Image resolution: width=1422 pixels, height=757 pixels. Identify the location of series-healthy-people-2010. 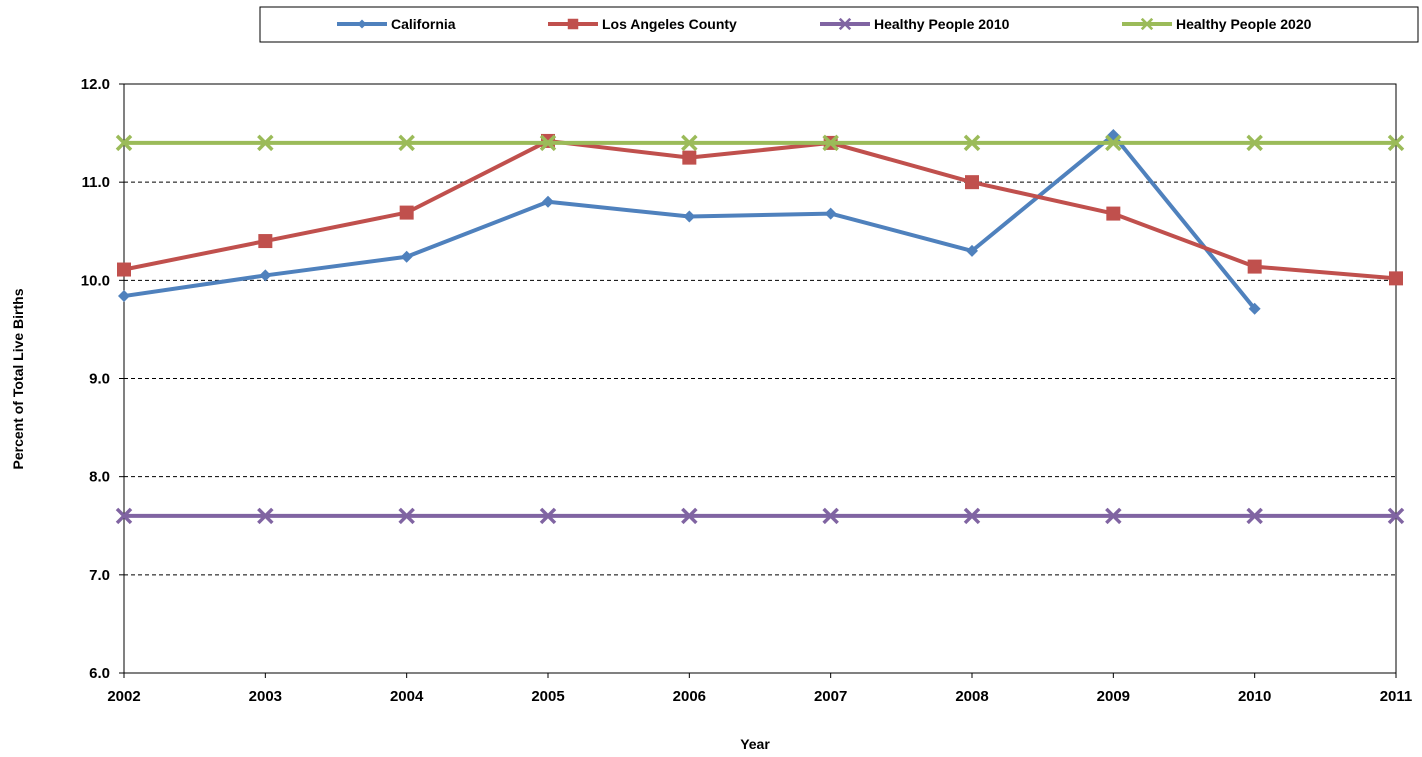
(760, 516).